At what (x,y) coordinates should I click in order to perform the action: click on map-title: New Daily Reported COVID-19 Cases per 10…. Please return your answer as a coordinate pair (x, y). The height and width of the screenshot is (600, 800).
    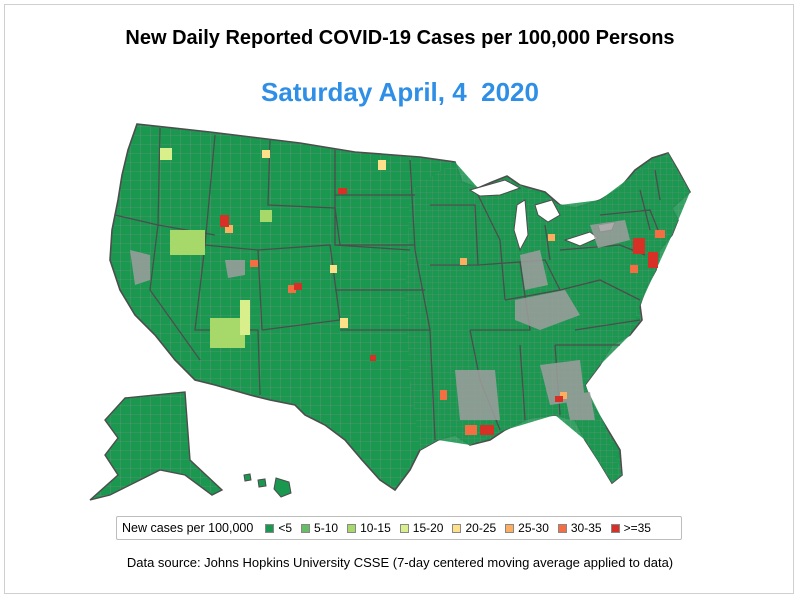
    Looking at the image, I should click on (400, 38).